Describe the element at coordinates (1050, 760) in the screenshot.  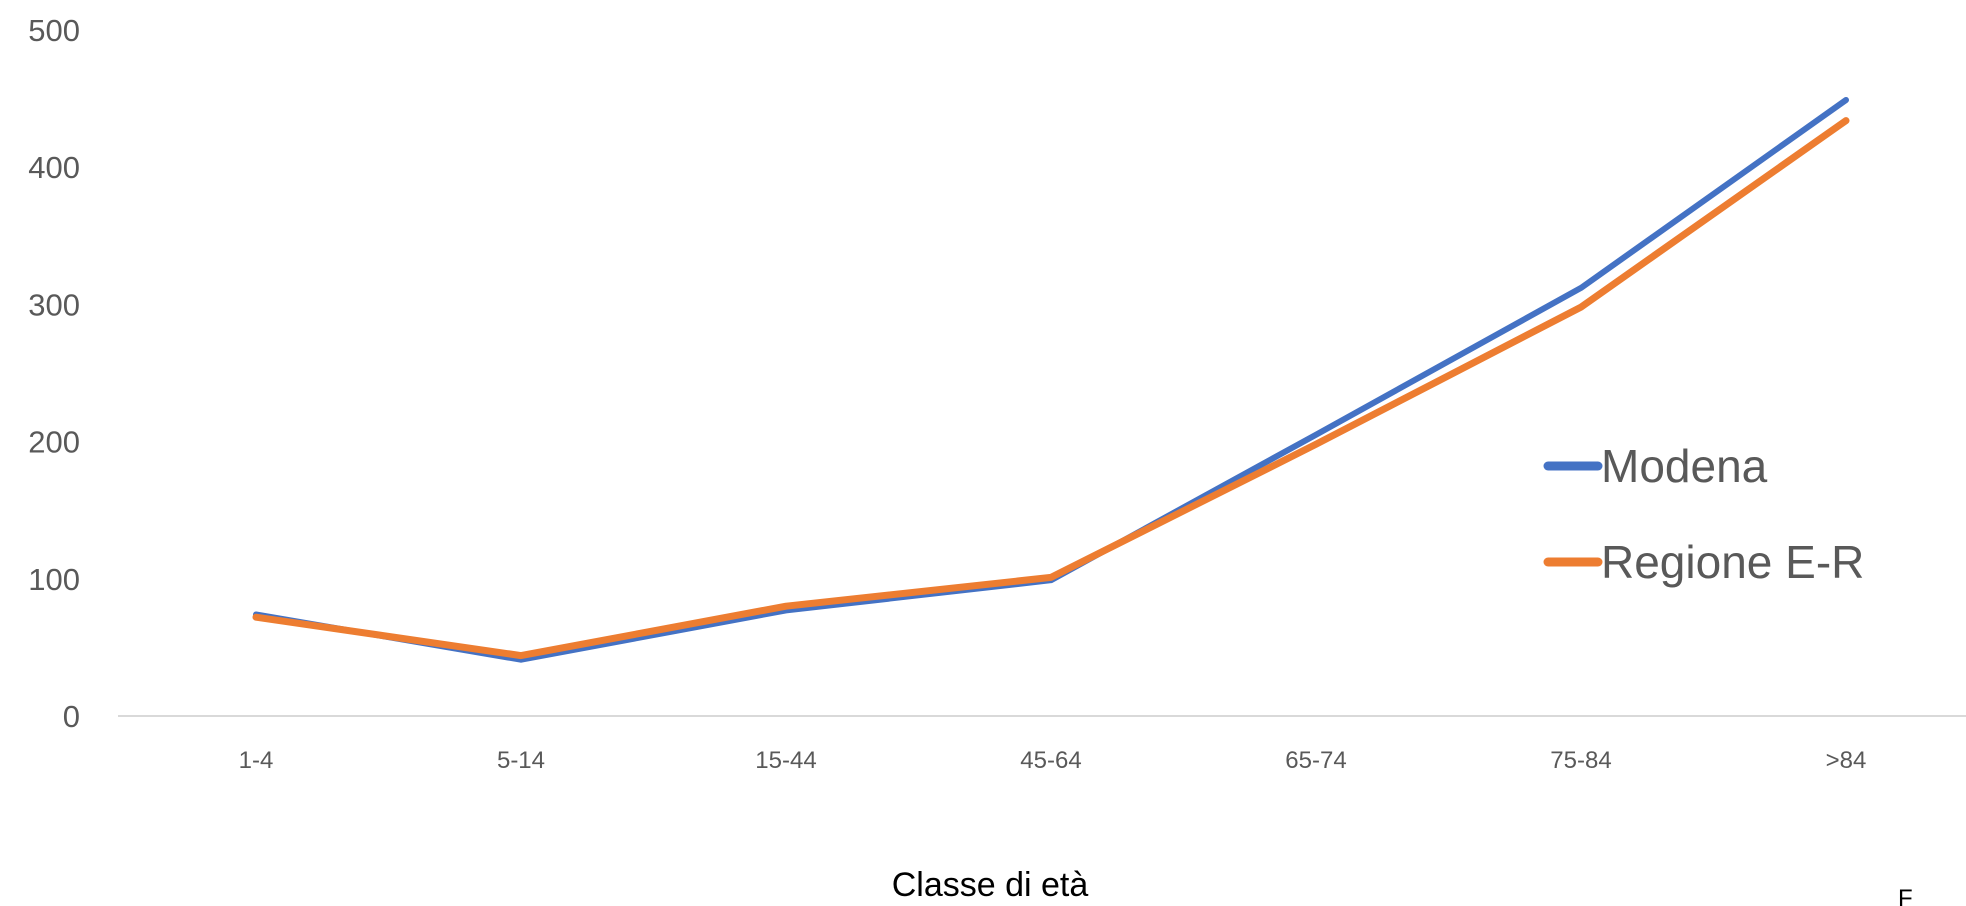
I see `x-tick-label: 45-64` at that location.